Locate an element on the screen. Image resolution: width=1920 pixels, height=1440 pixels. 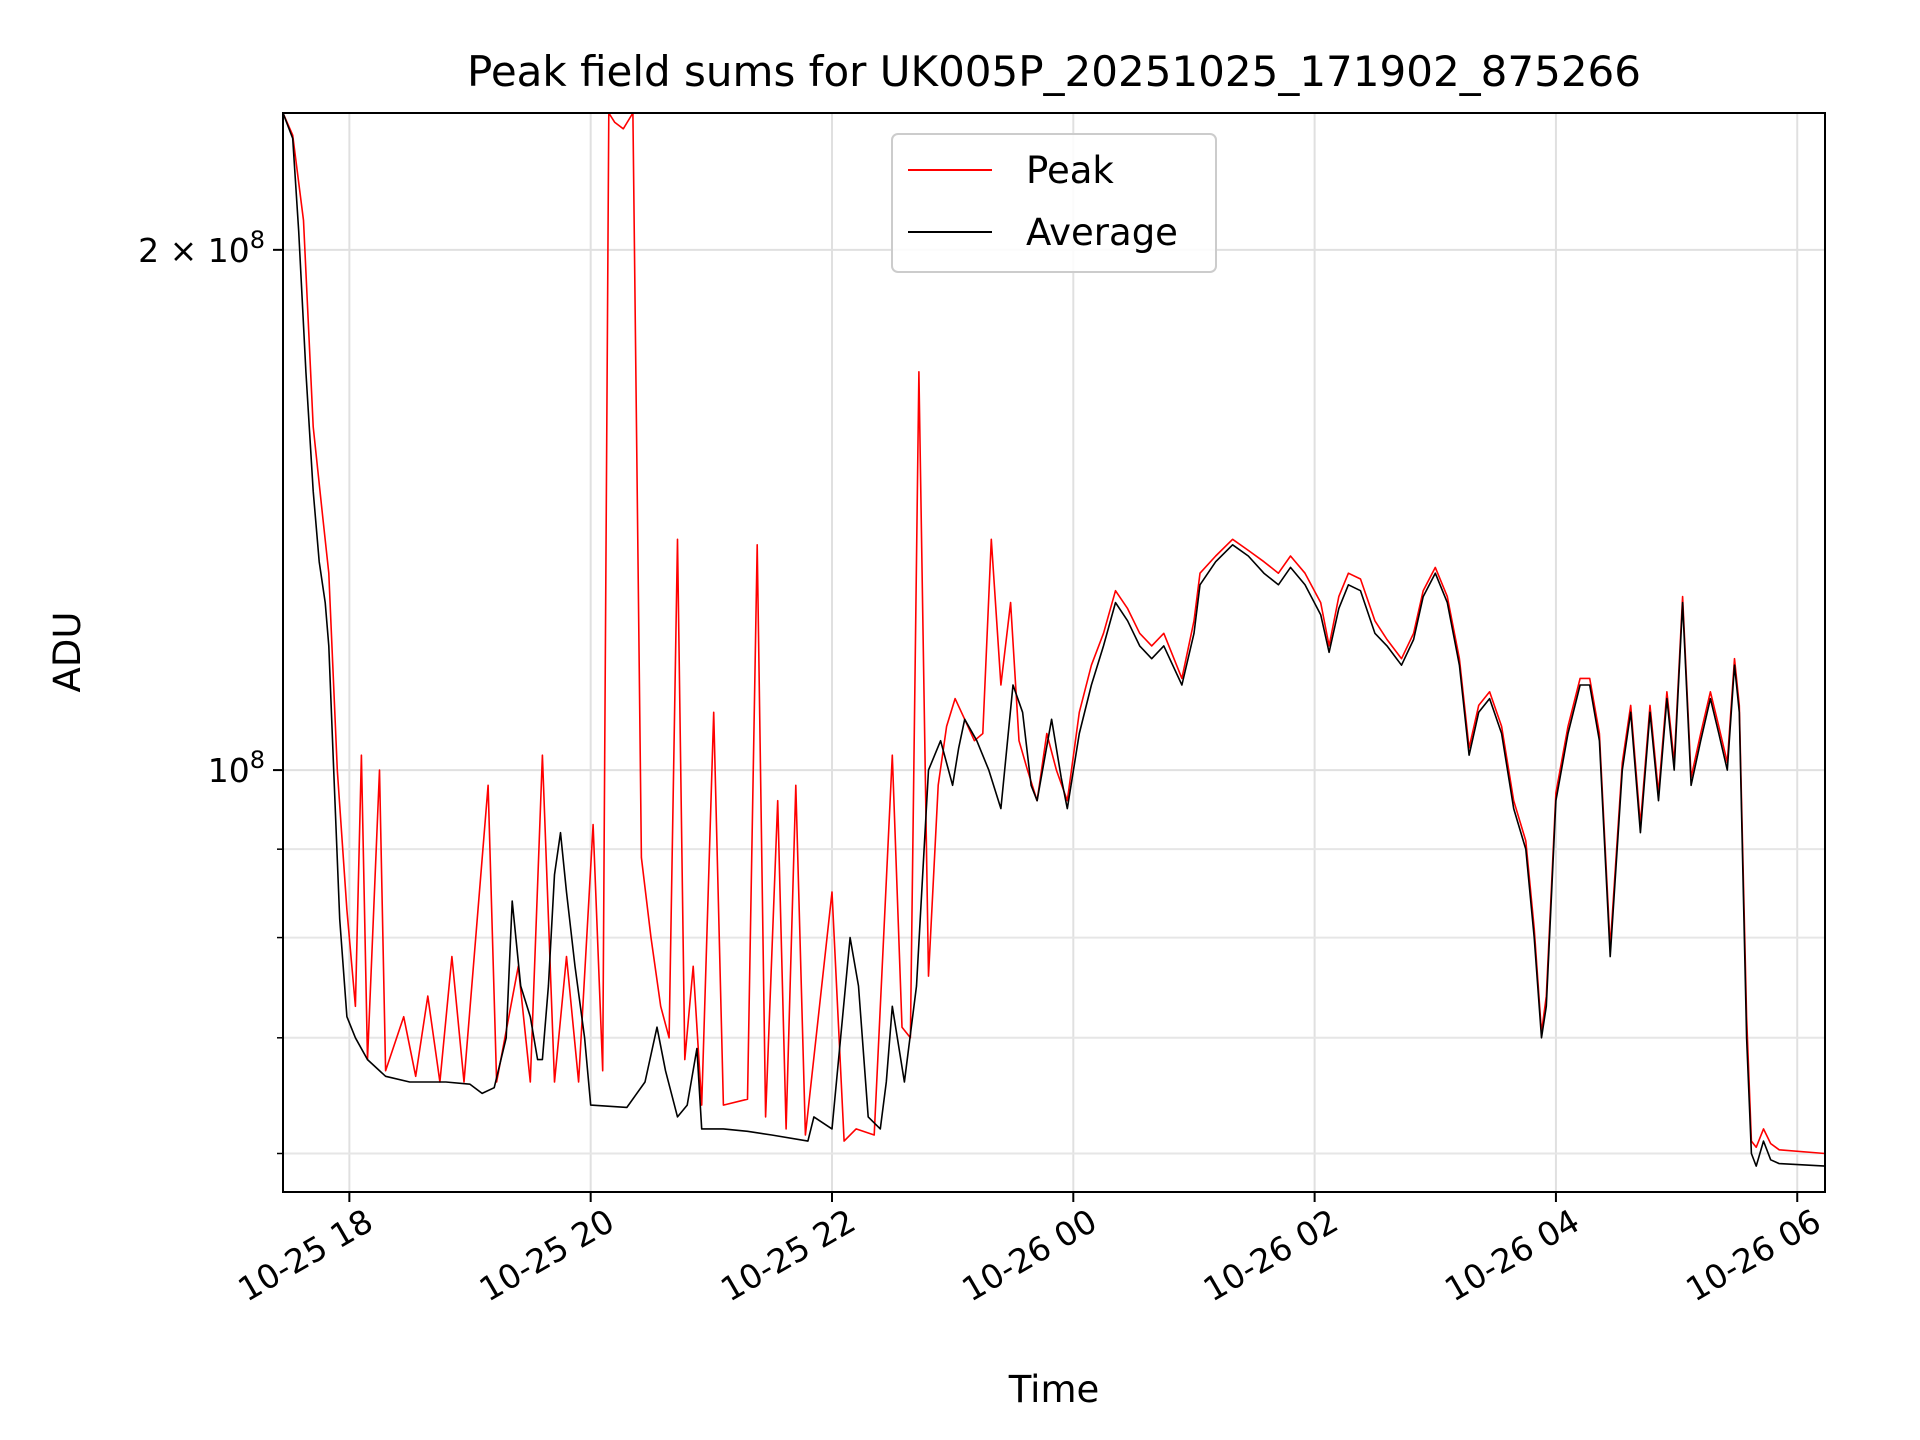
x-axis-label: Time is located at coordinates (1054, 1389).